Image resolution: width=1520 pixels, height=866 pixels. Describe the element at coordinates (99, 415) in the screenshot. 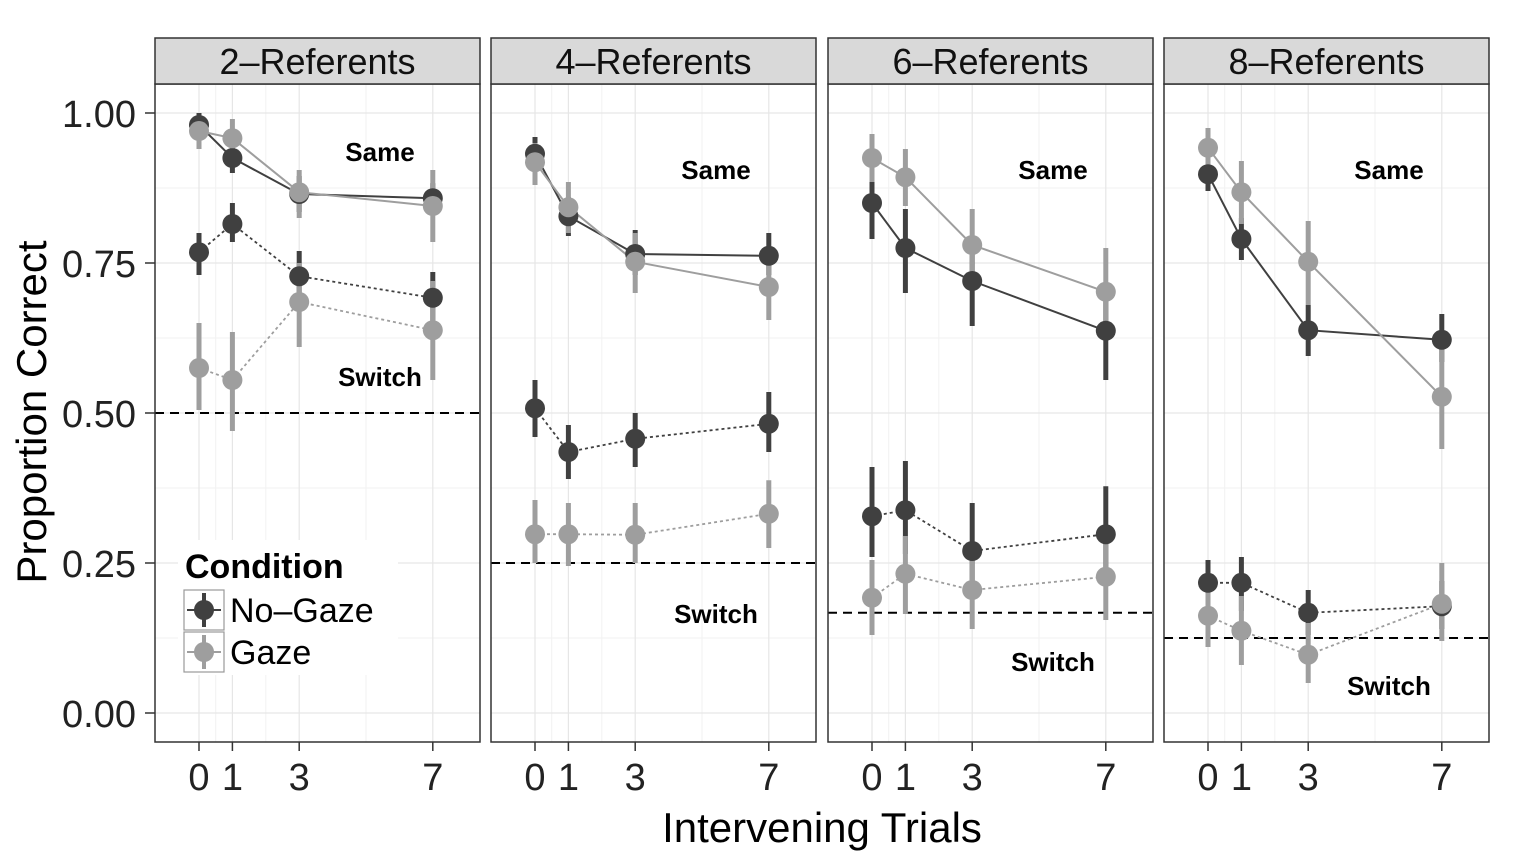

I see `y-tick-label: 0.50` at that location.